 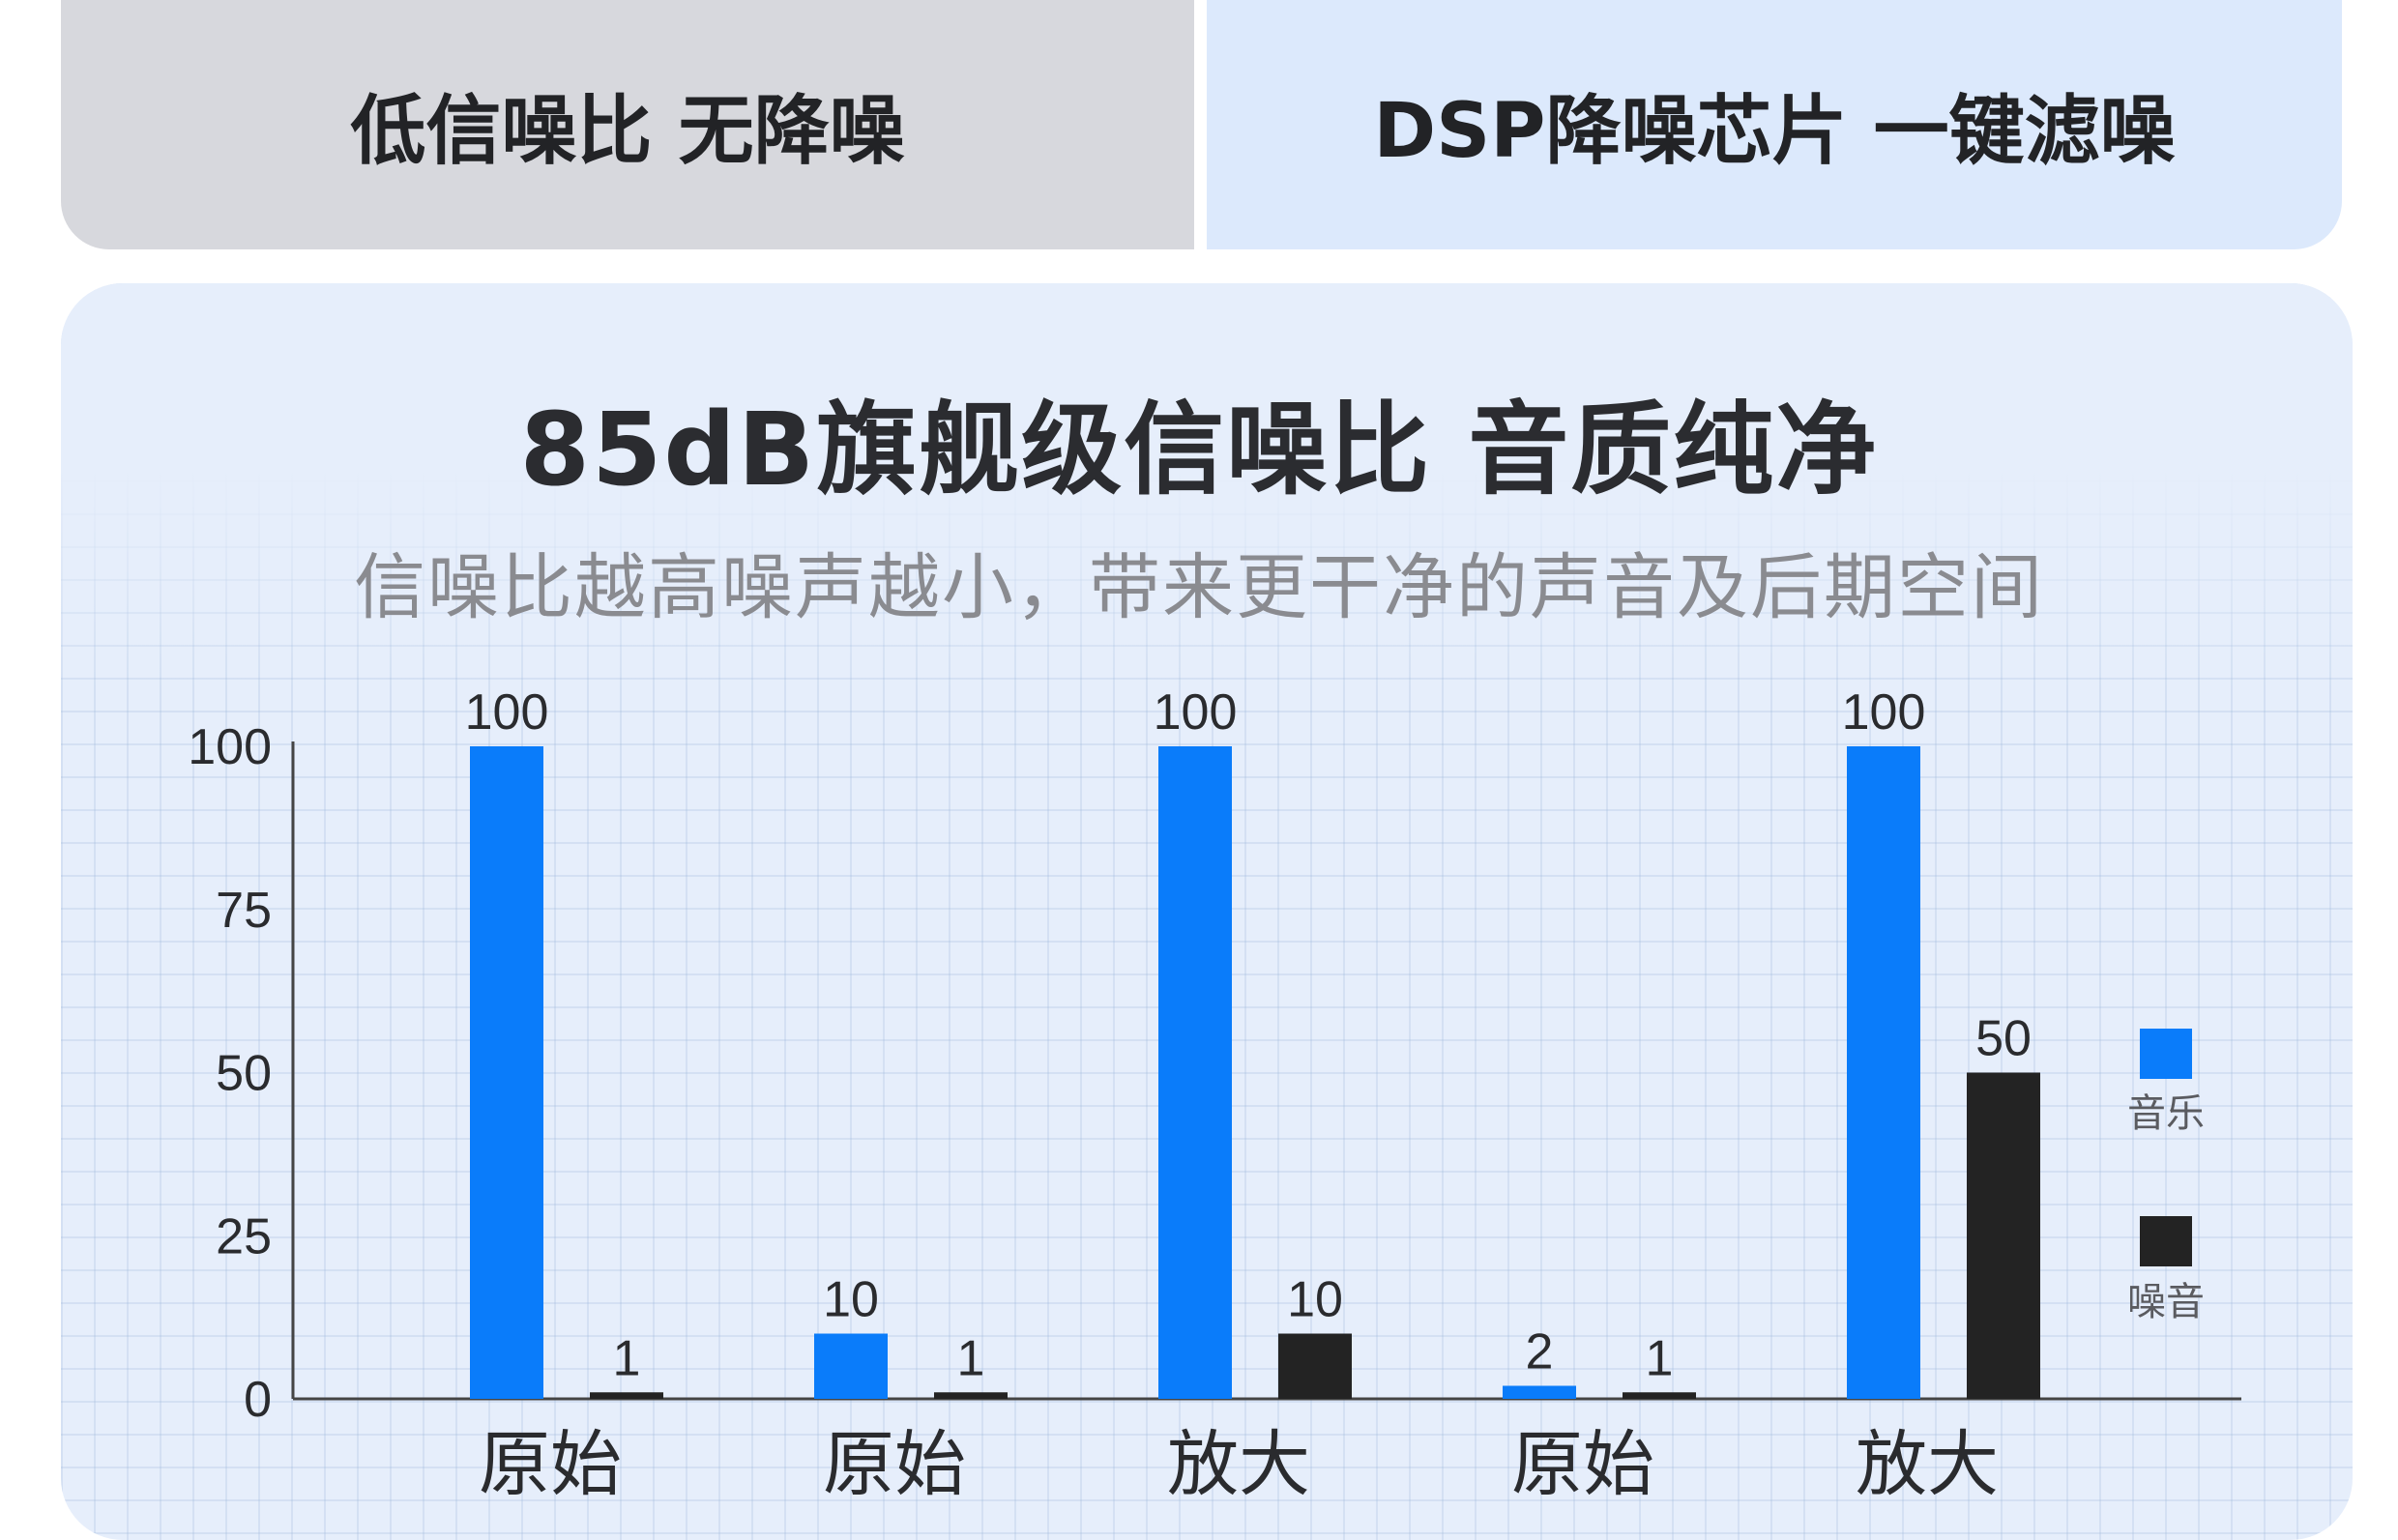 I want to click on bar-value-label: 2, so click(x=1540, y=1352).